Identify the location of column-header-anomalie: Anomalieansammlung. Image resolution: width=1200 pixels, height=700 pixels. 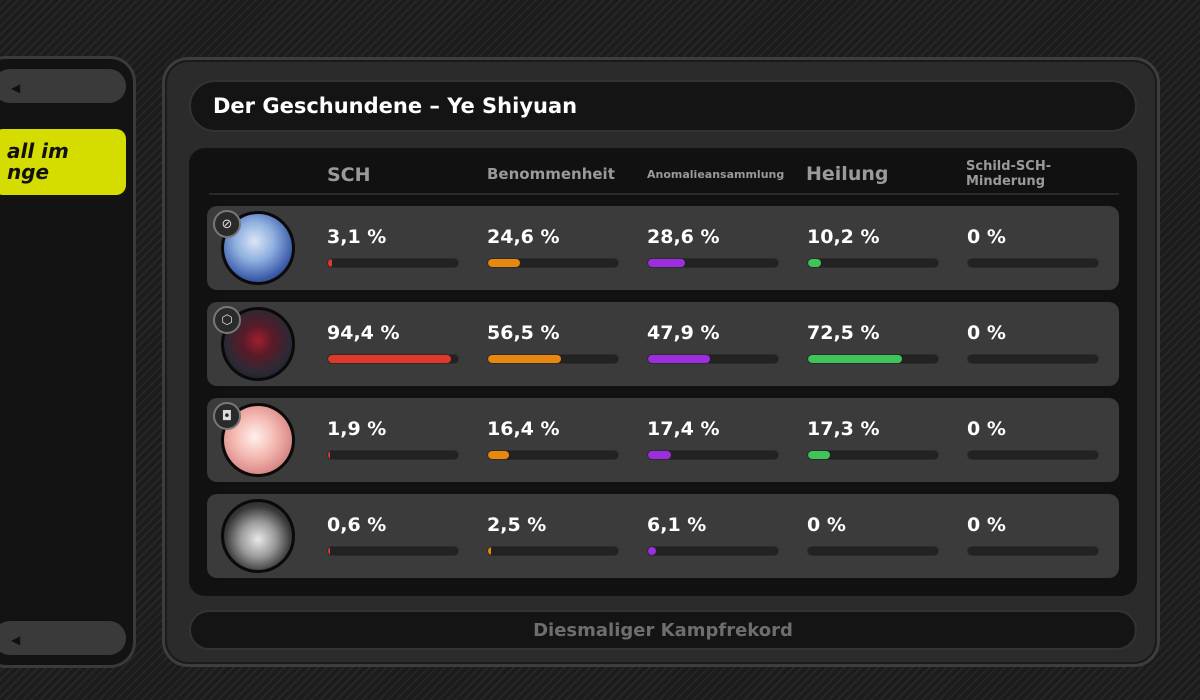
(716, 174).